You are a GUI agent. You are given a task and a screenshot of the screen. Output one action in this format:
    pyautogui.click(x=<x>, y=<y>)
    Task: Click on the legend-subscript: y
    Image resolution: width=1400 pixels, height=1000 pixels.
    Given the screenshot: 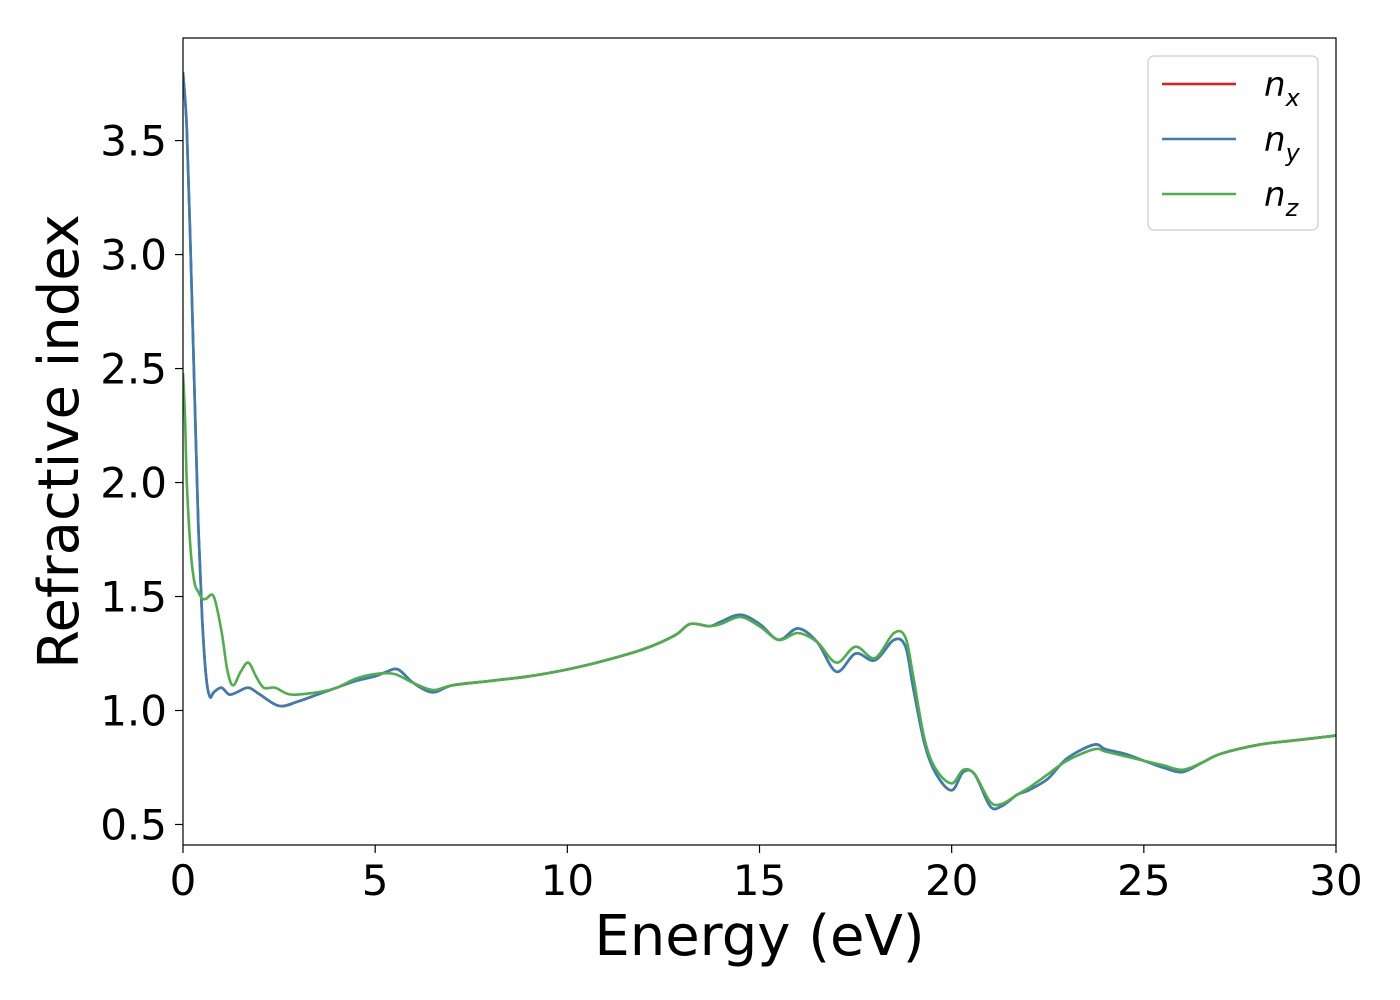 What is the action you would take?
    pyautogui.click(x=1293, y=153)
    